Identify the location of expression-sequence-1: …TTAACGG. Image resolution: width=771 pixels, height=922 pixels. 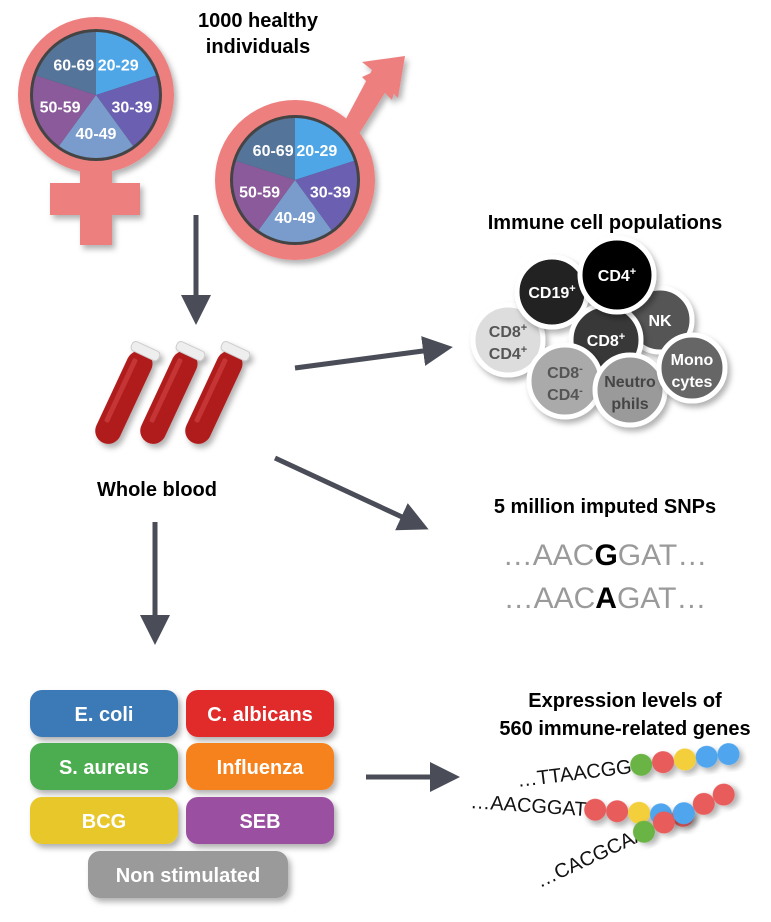
(628, 767).